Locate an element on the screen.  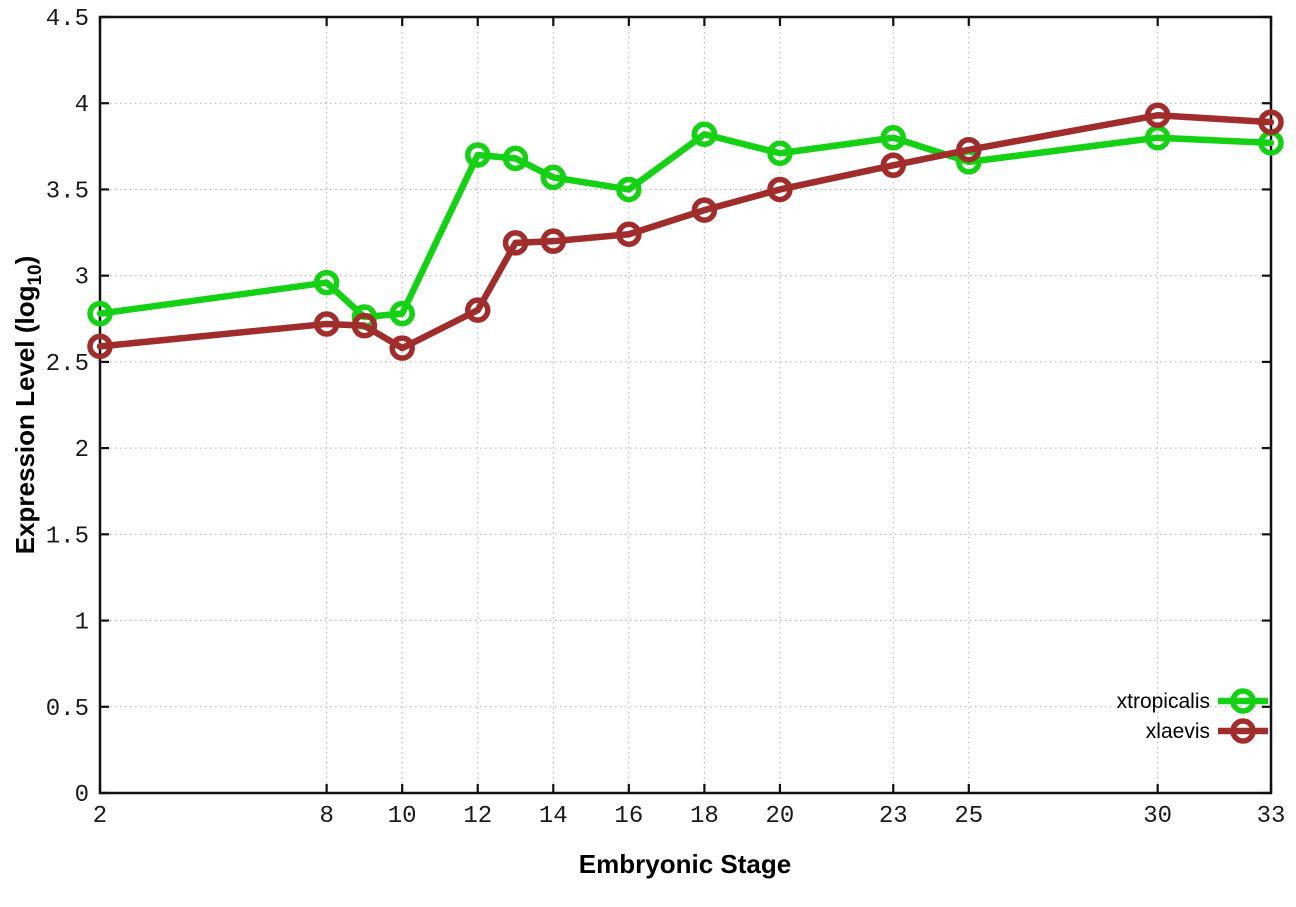
y-tick-label: 0.5 is located at coordinates (67, 709).